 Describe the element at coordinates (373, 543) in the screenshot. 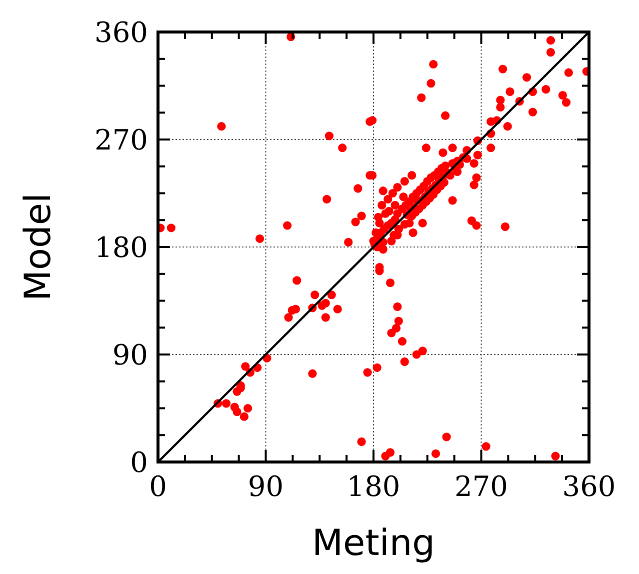

I see `x-axis-title: Meting` at that location.